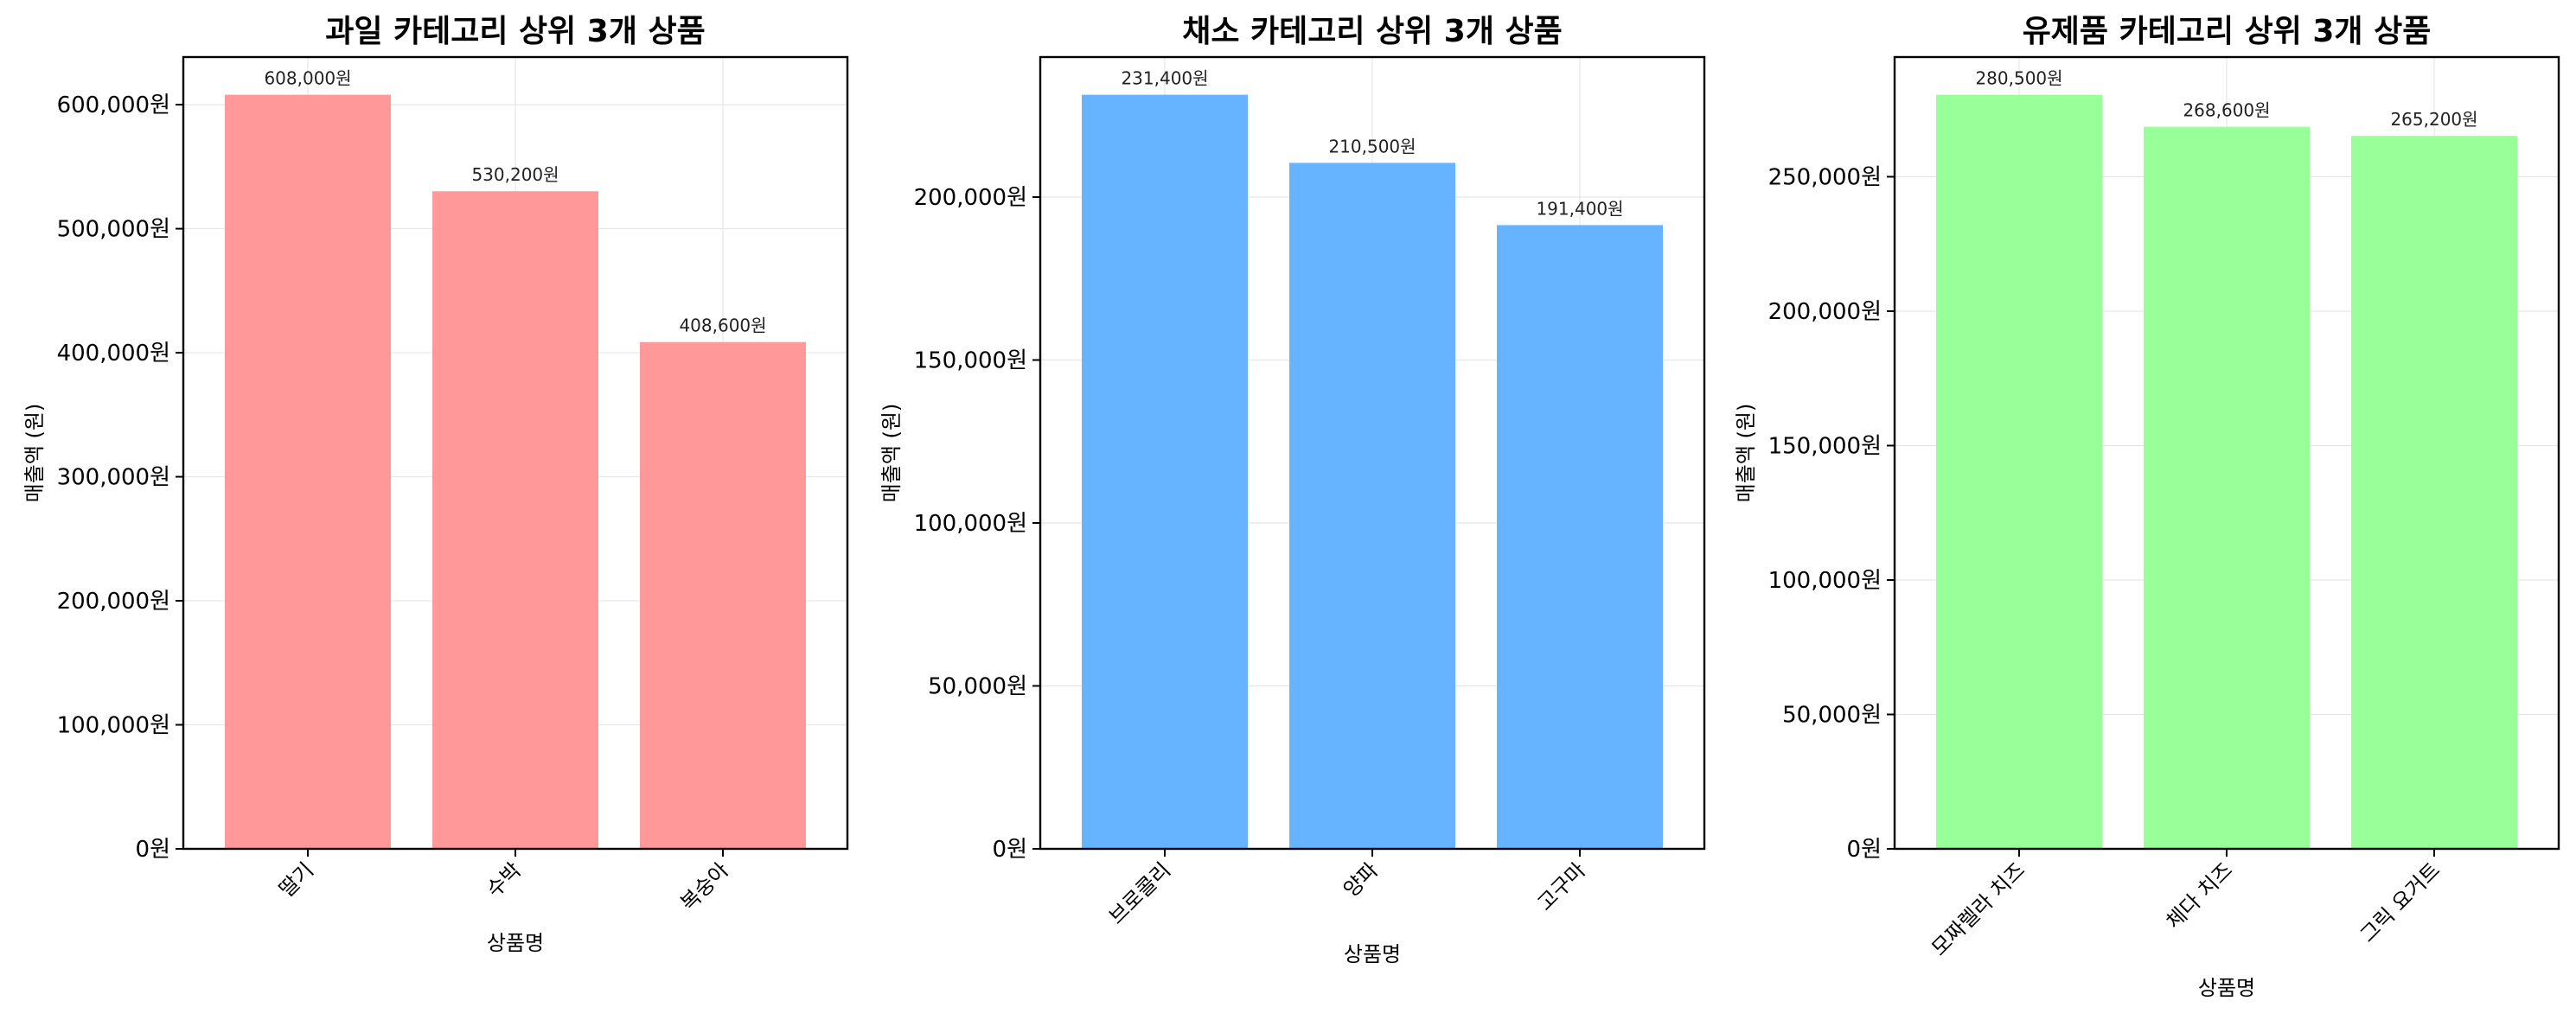 This screenshot has height=1020, width=2576. What do you see at coordinates (2433, 120) in the screenshot?
I see `data-label-3: 265,200원` at bounding box center [2433, 120].